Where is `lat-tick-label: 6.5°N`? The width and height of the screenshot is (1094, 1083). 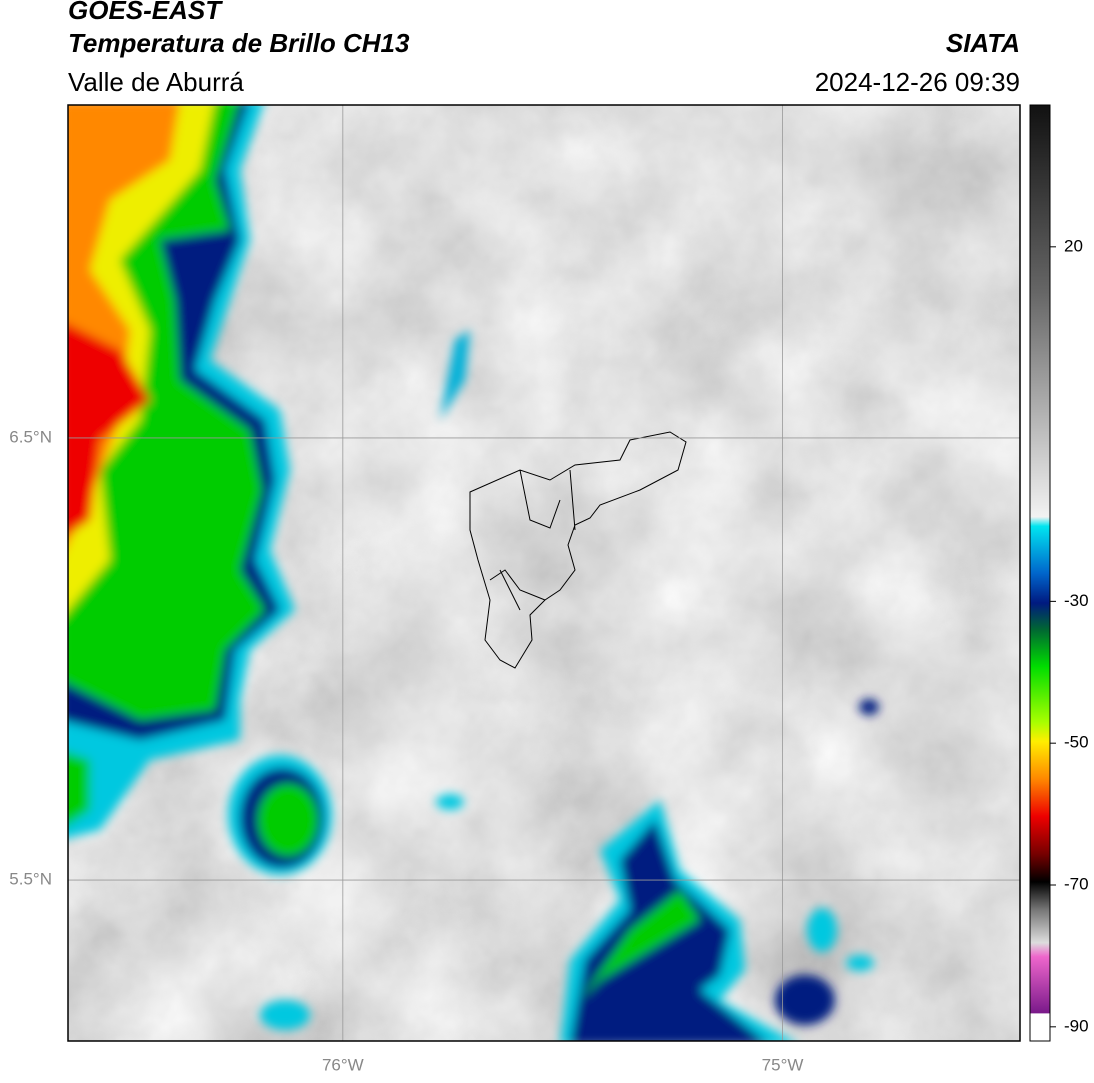 lat-tick-label: 6.5°N is located at coordinates (30, 436).